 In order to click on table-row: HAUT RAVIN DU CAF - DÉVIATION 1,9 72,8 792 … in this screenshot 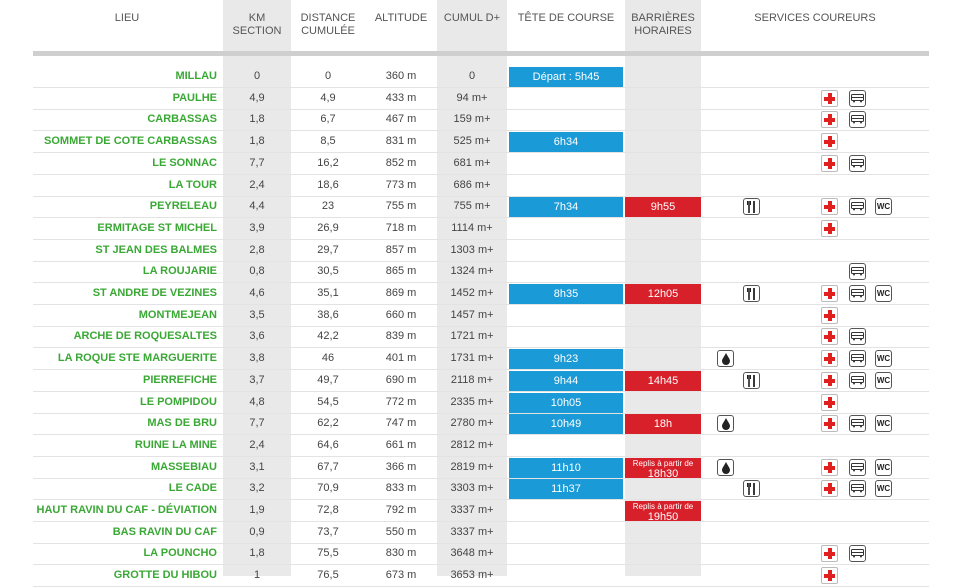, I will do `click(481, 511)`.